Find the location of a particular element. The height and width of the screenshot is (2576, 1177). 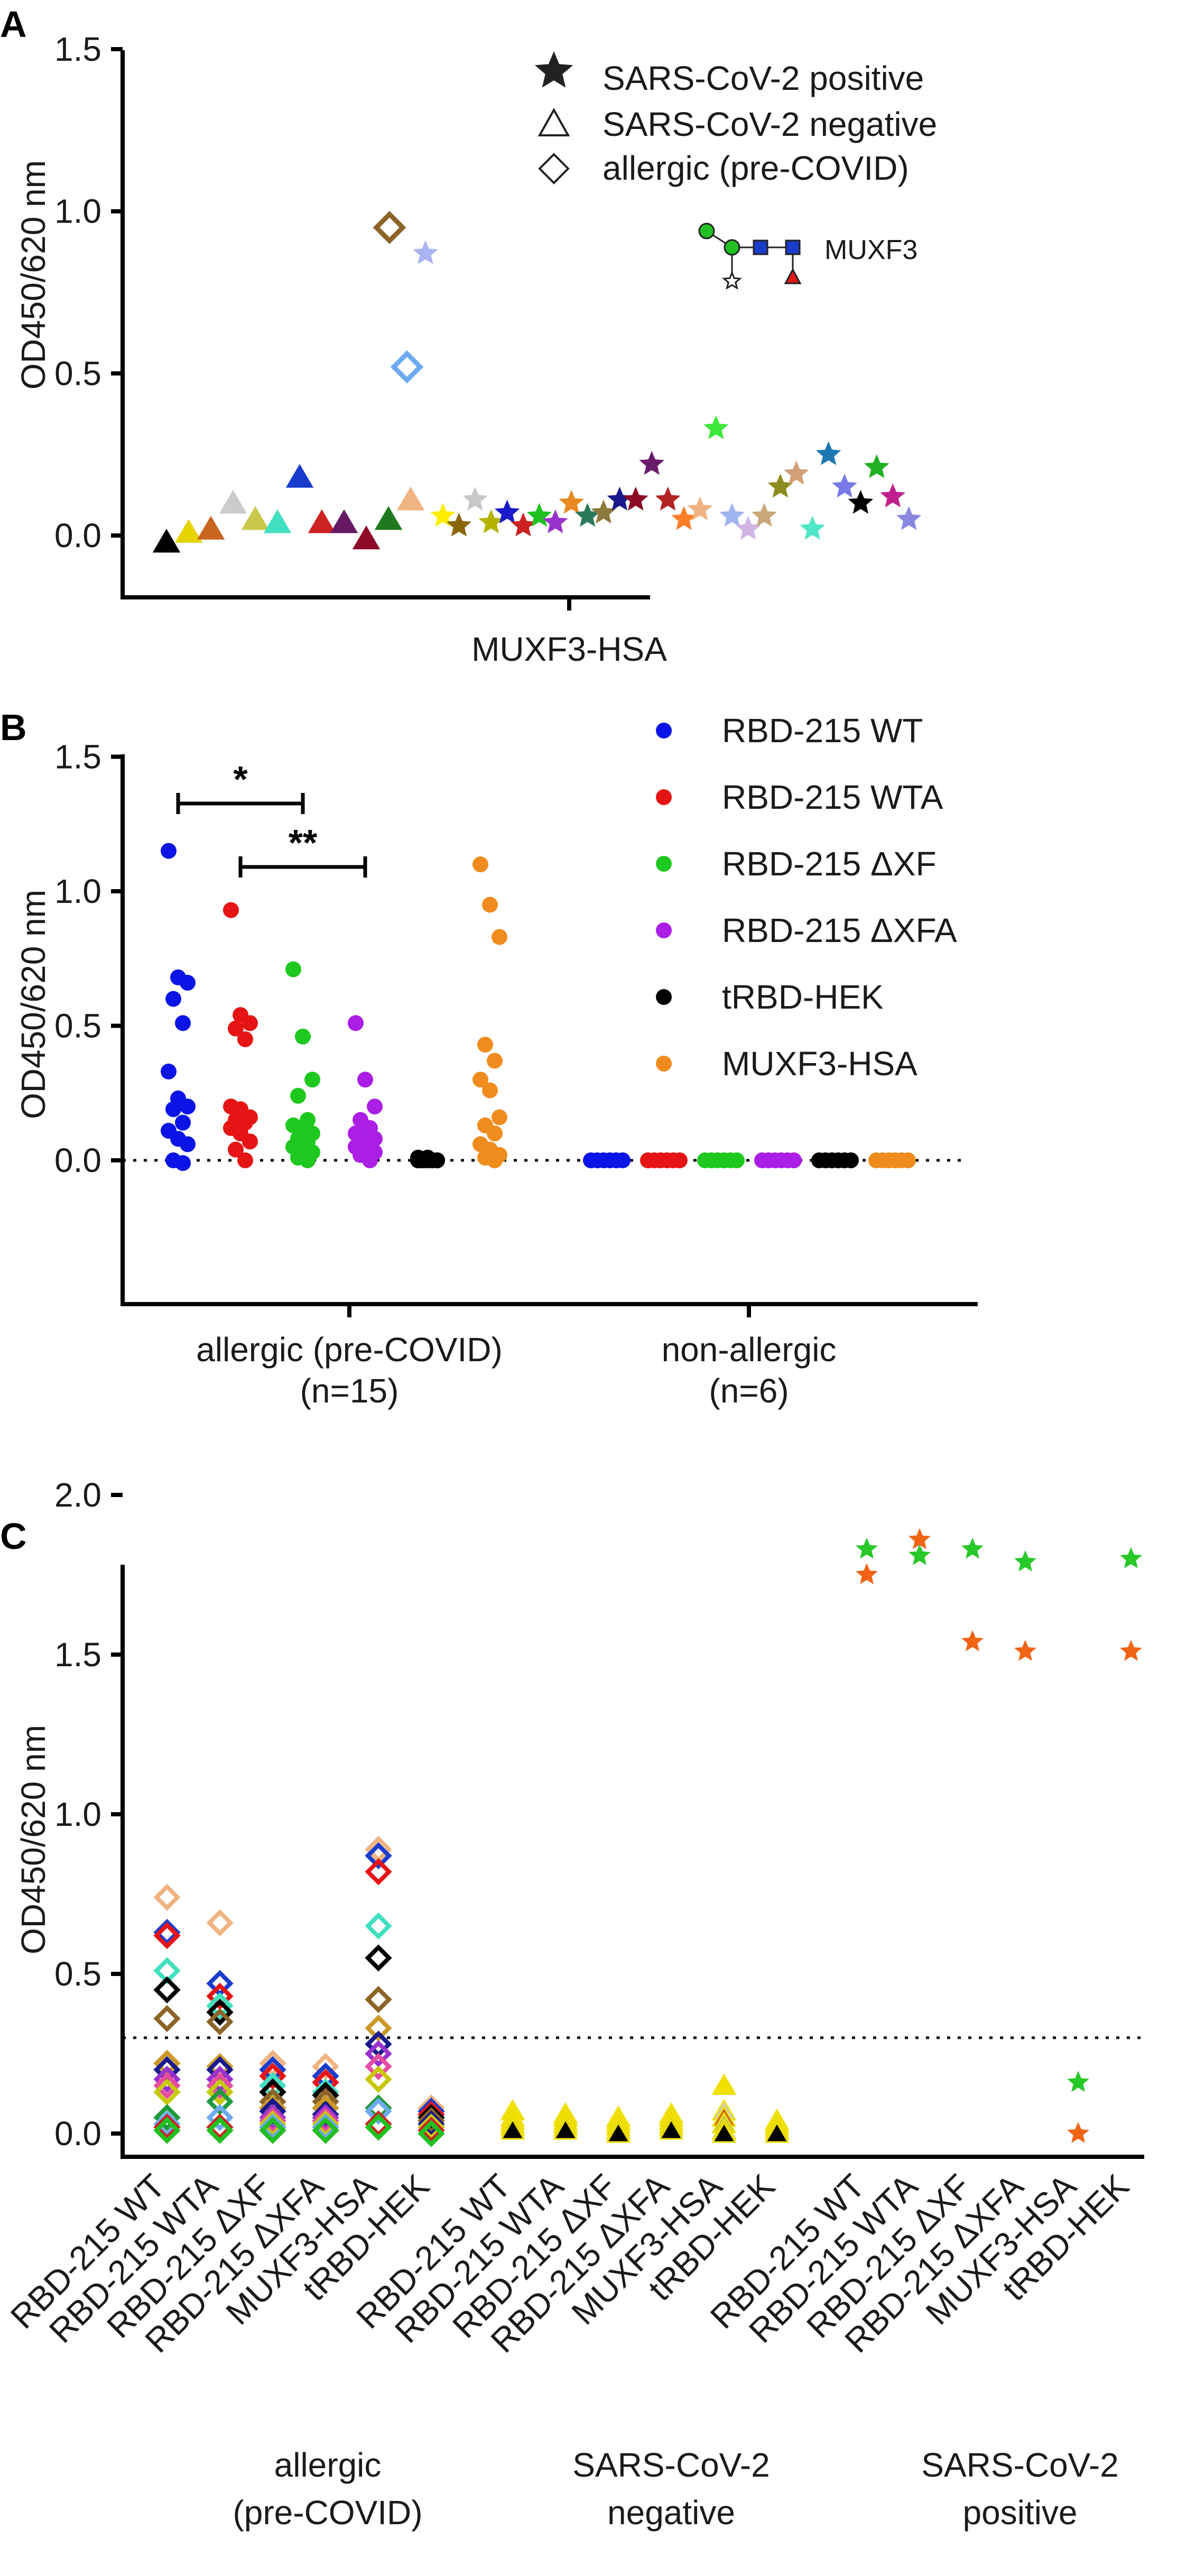

panel-a-y-ticks: 0.0 0.5 1.0 1.5 is located at coordinates (88, 292).